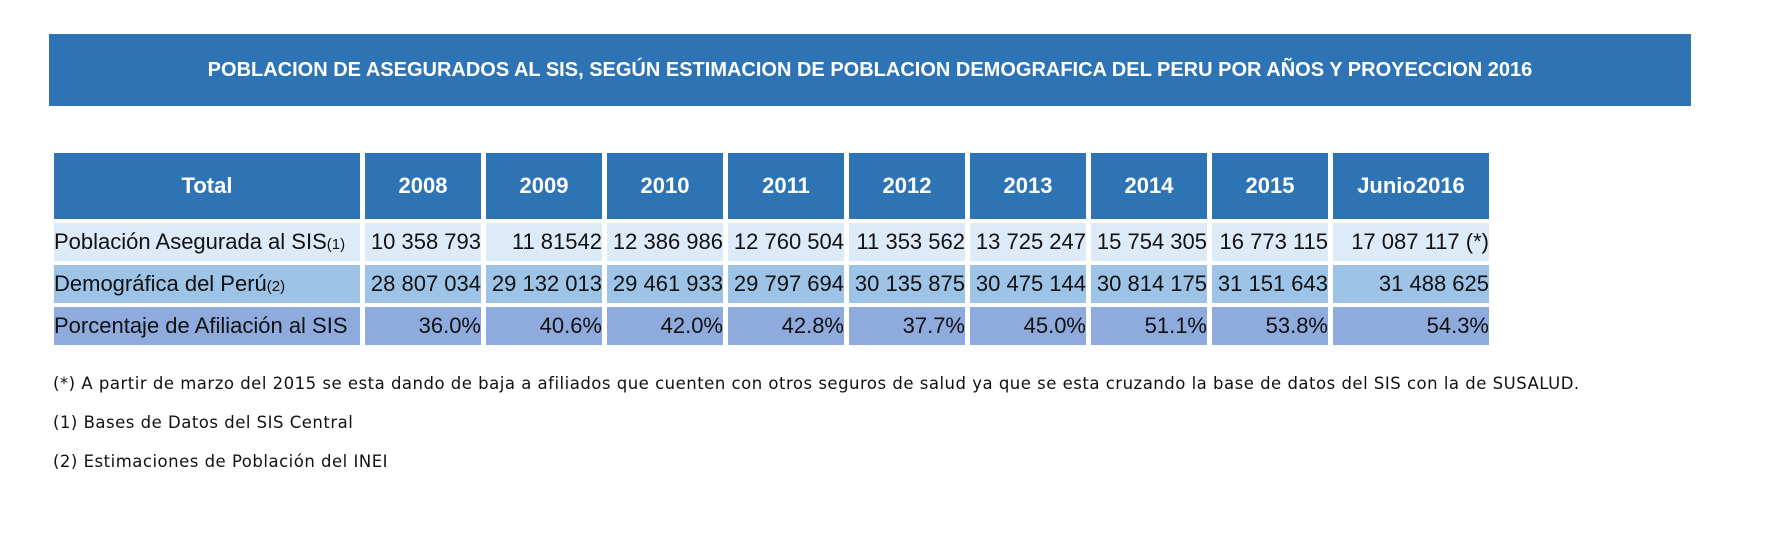 This screenshot has width=1772, height=534. Describe the element at coordinates (665, 326) in the screenshot. I see `table-cell: 42.0%` at that location.